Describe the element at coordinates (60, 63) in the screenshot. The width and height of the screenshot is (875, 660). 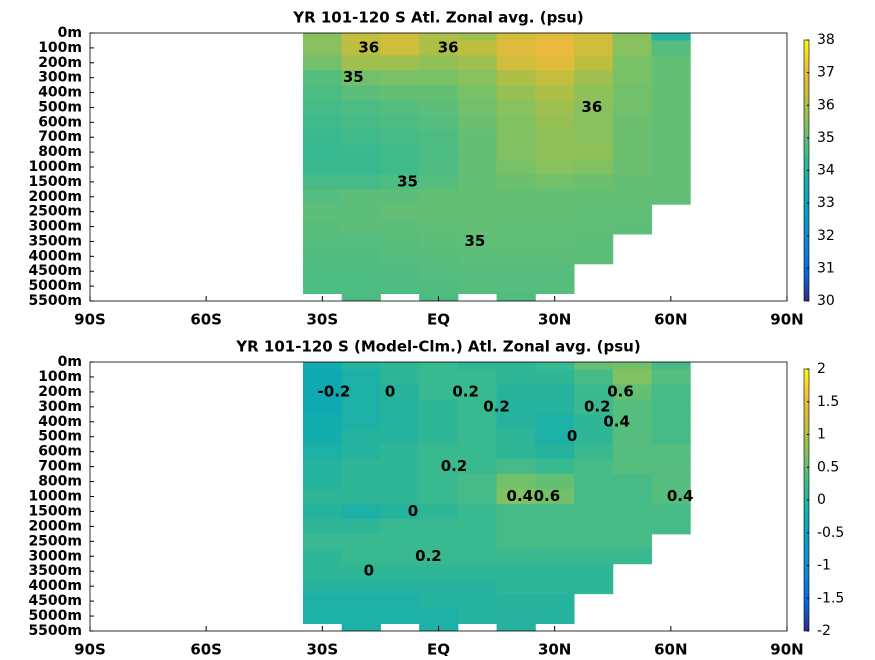
I see `y-tick-label: 200m` at that location.